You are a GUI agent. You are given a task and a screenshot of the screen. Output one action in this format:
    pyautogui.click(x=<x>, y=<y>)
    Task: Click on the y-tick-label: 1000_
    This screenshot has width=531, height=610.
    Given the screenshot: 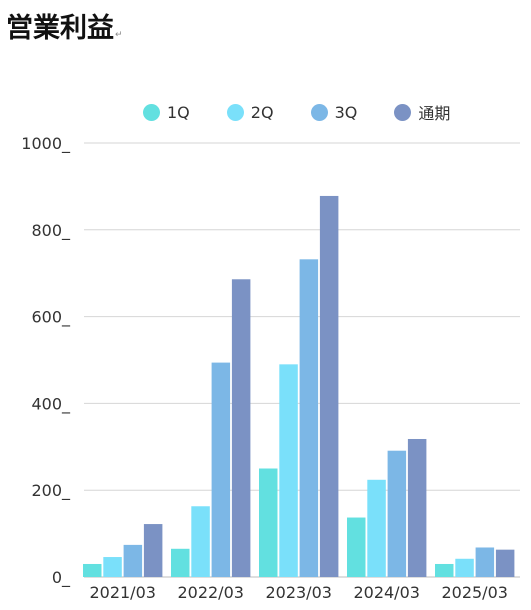 What is the action you would take?
    pyautogui.click(x=46, y=144)
    